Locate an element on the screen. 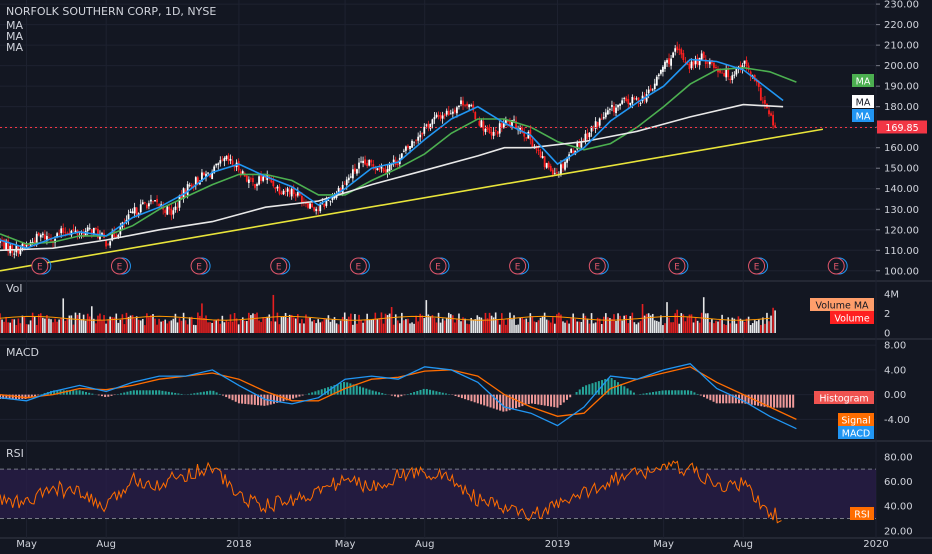 The width and height of the screenshot is (932, 554). volume-pane-title: Vol is located at coordinates (14, 288).